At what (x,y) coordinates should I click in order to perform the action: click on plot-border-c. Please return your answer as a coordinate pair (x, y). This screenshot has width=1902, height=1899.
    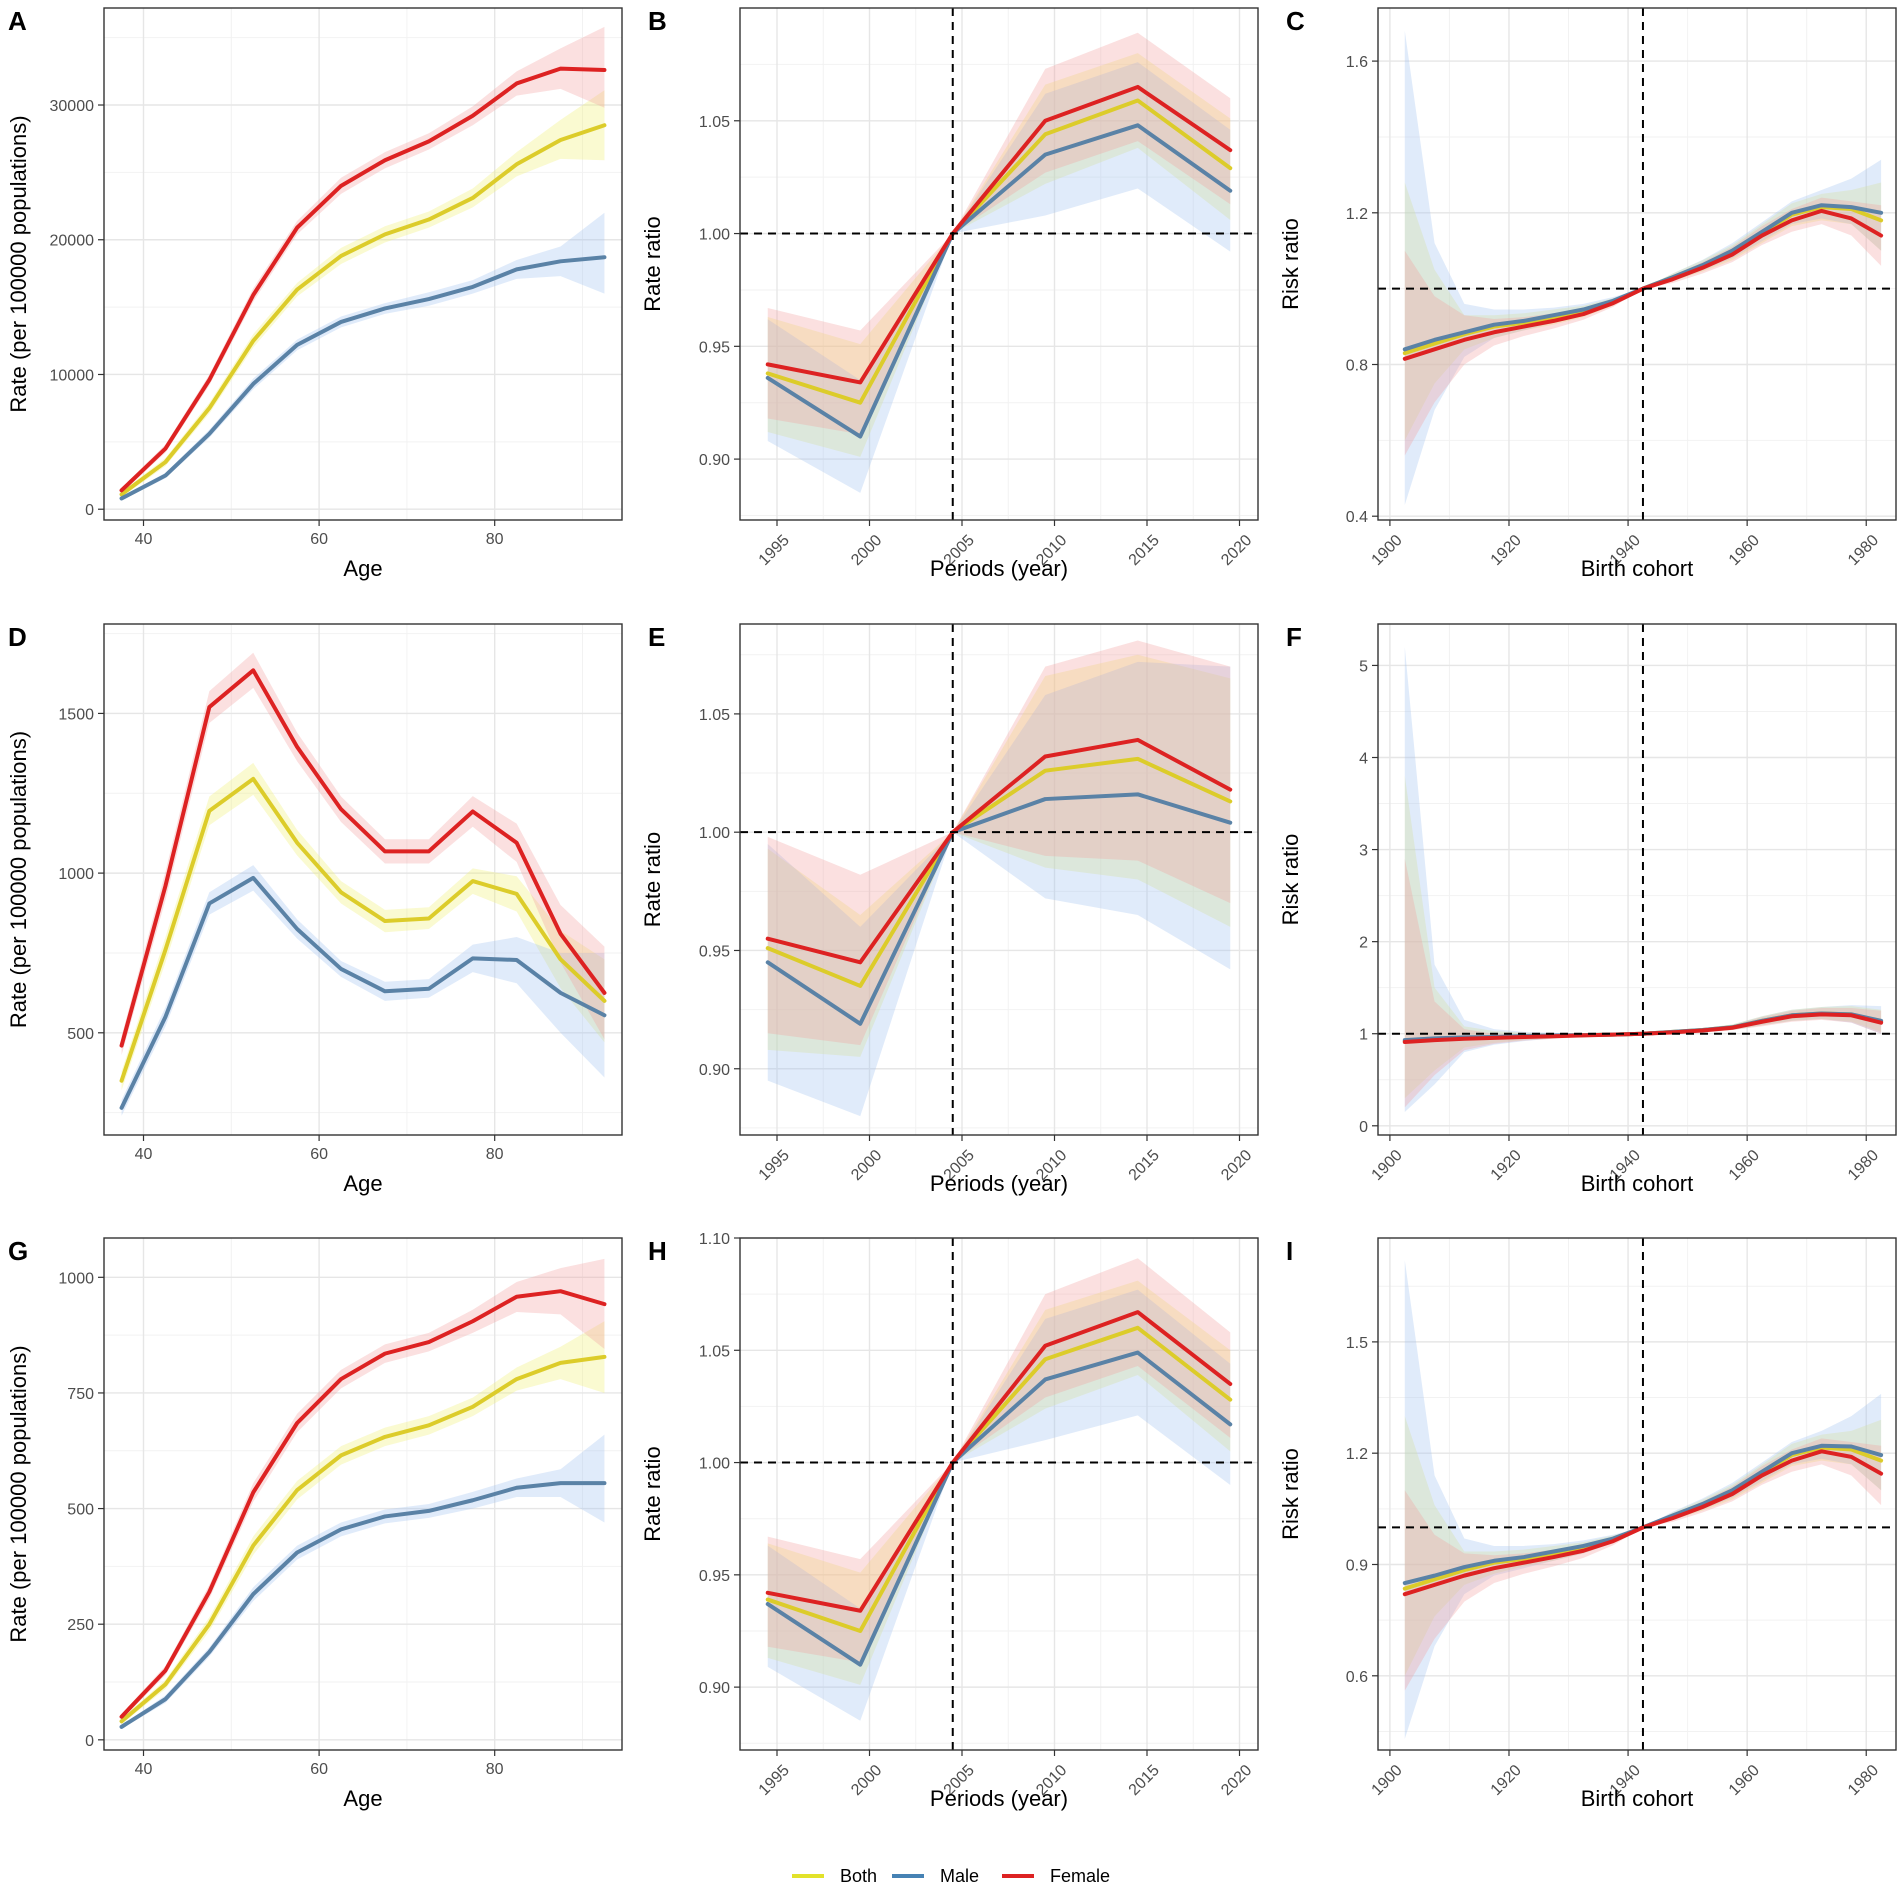
    Looking at the image, I should click on (1637, 264).